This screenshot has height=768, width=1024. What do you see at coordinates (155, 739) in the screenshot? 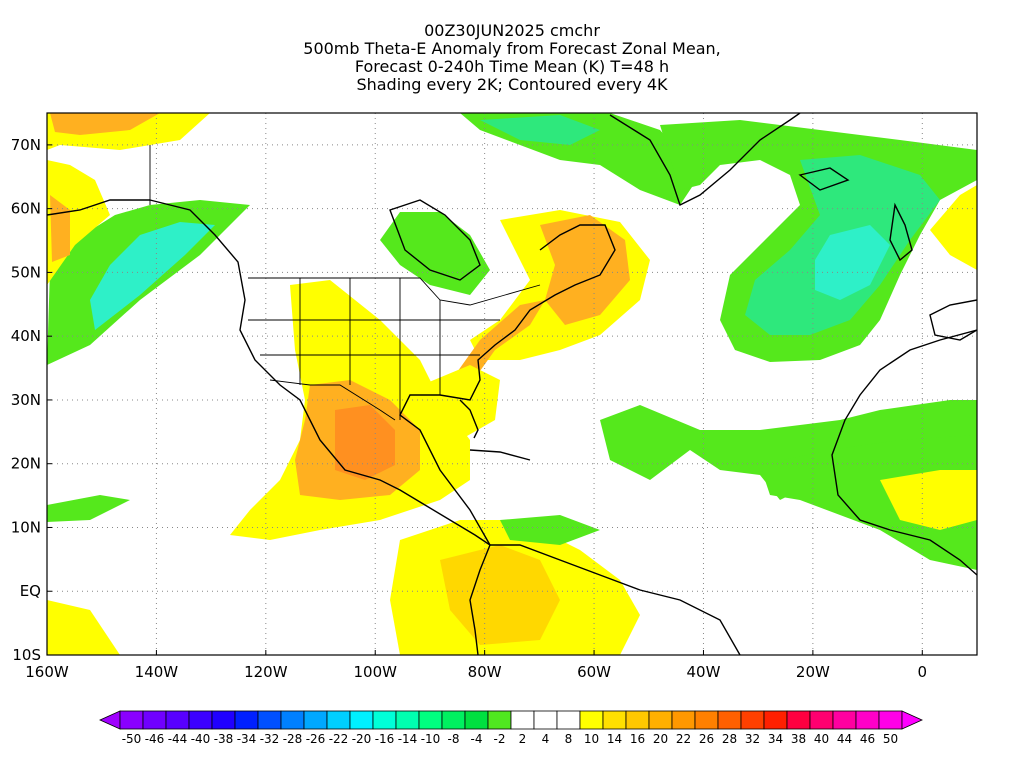
I see `colorbar-label: -46` at bounding box center [155, 739].